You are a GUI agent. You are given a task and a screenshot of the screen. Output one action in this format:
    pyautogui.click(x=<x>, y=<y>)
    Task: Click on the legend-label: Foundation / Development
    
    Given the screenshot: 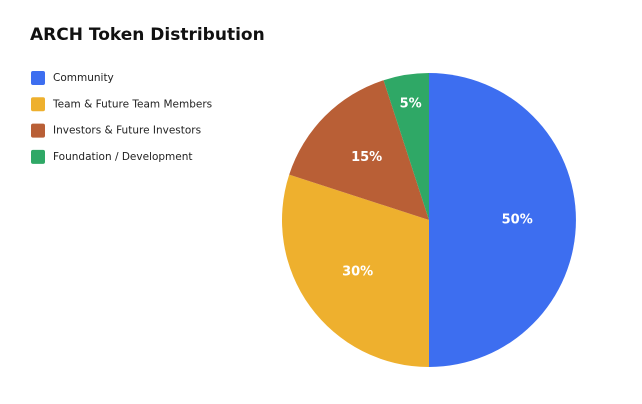 What is the action you would take?
    pyautogui.click(x=123, y=157)
    